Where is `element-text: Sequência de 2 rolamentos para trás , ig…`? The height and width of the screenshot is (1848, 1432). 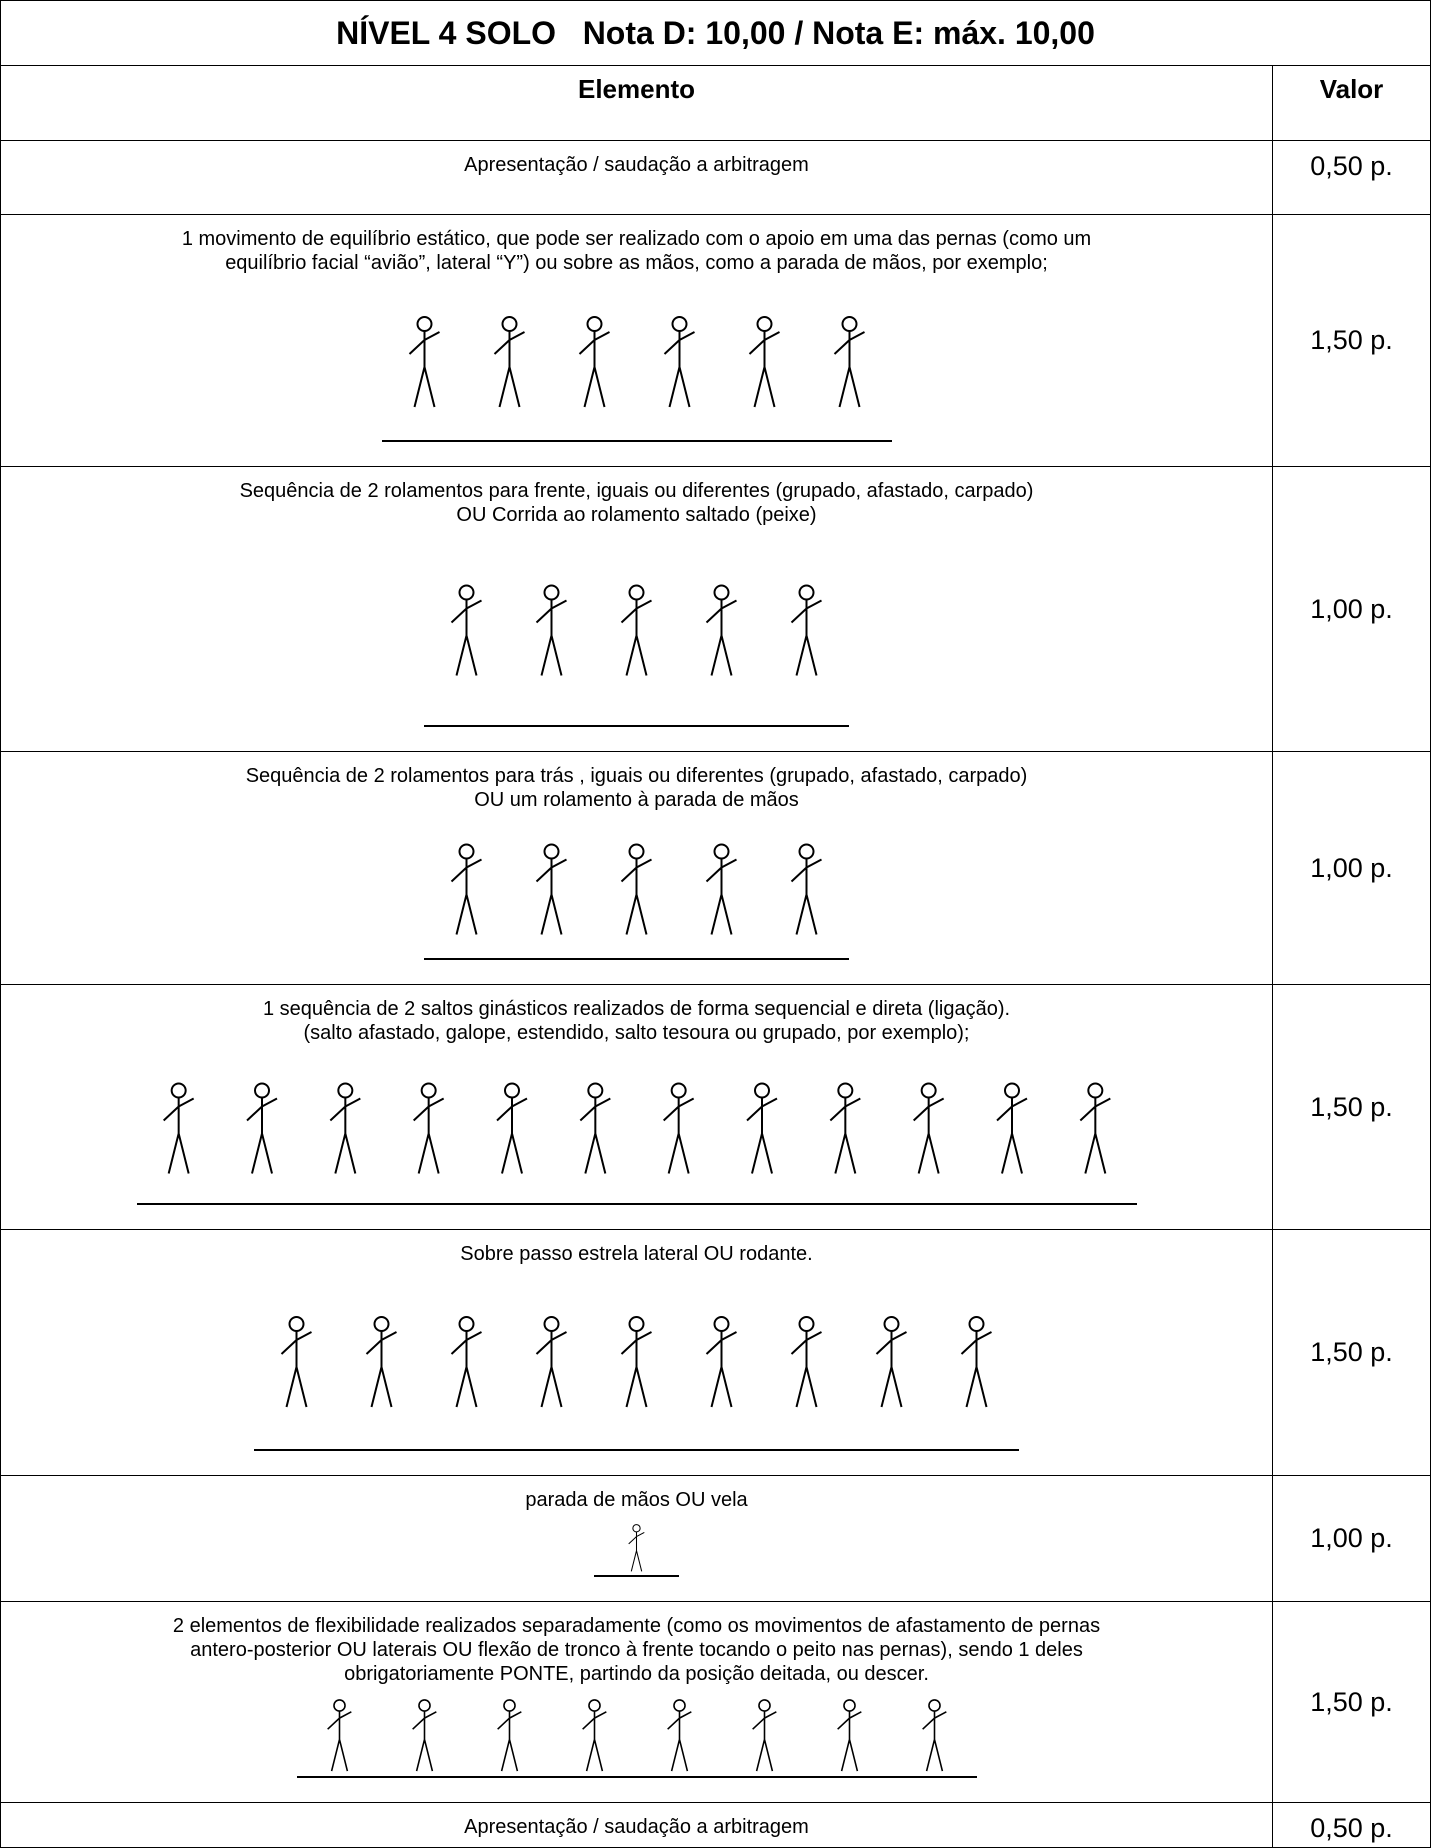 element-text: Sequência de 2 rolamentos para trás , ig… is located at coordinates (636, 776).